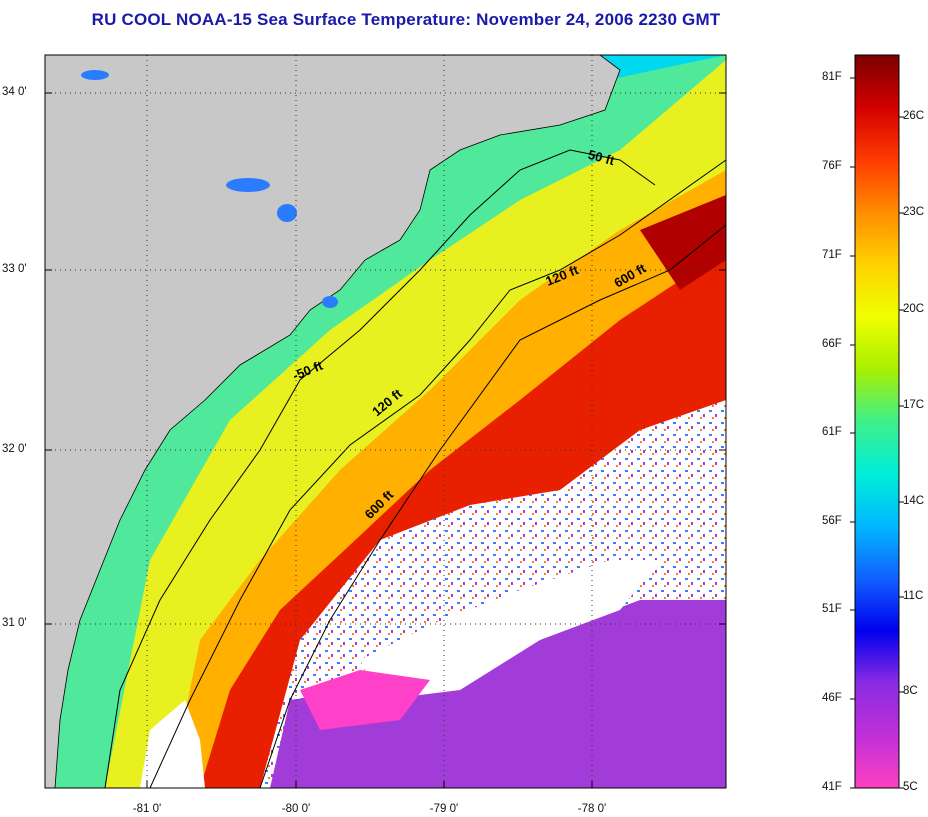 This screenshot has width=928, height=817. Describe the element at coordinates (14, 449) in the screenshot. I see `lat-label-32: 32 0'` at that location.